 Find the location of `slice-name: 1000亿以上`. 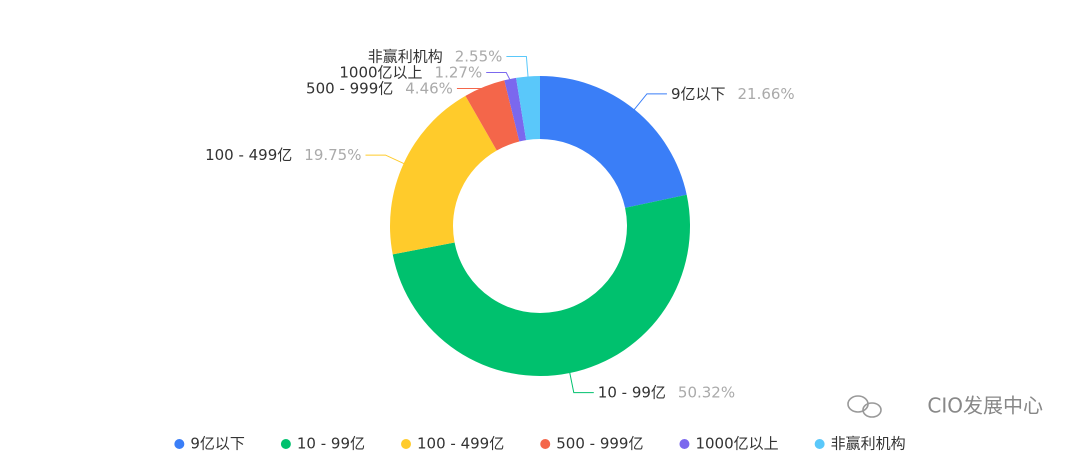

slice-name: 1000亿以上 is located at coordinates (380, 72).